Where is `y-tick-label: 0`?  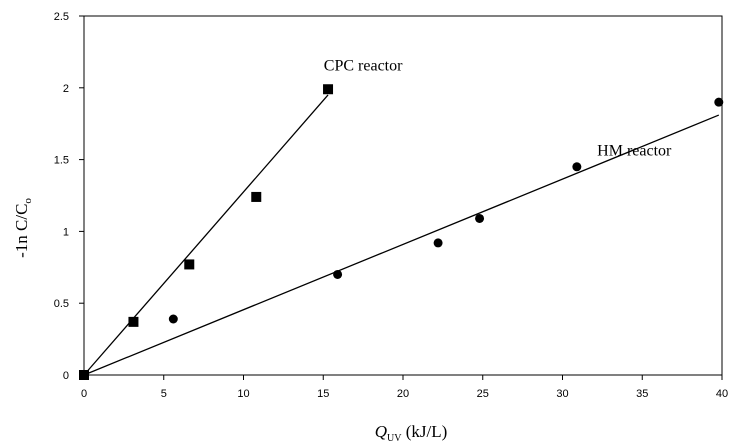 y-tick-label: 0 is located at coordinates (66, 376).